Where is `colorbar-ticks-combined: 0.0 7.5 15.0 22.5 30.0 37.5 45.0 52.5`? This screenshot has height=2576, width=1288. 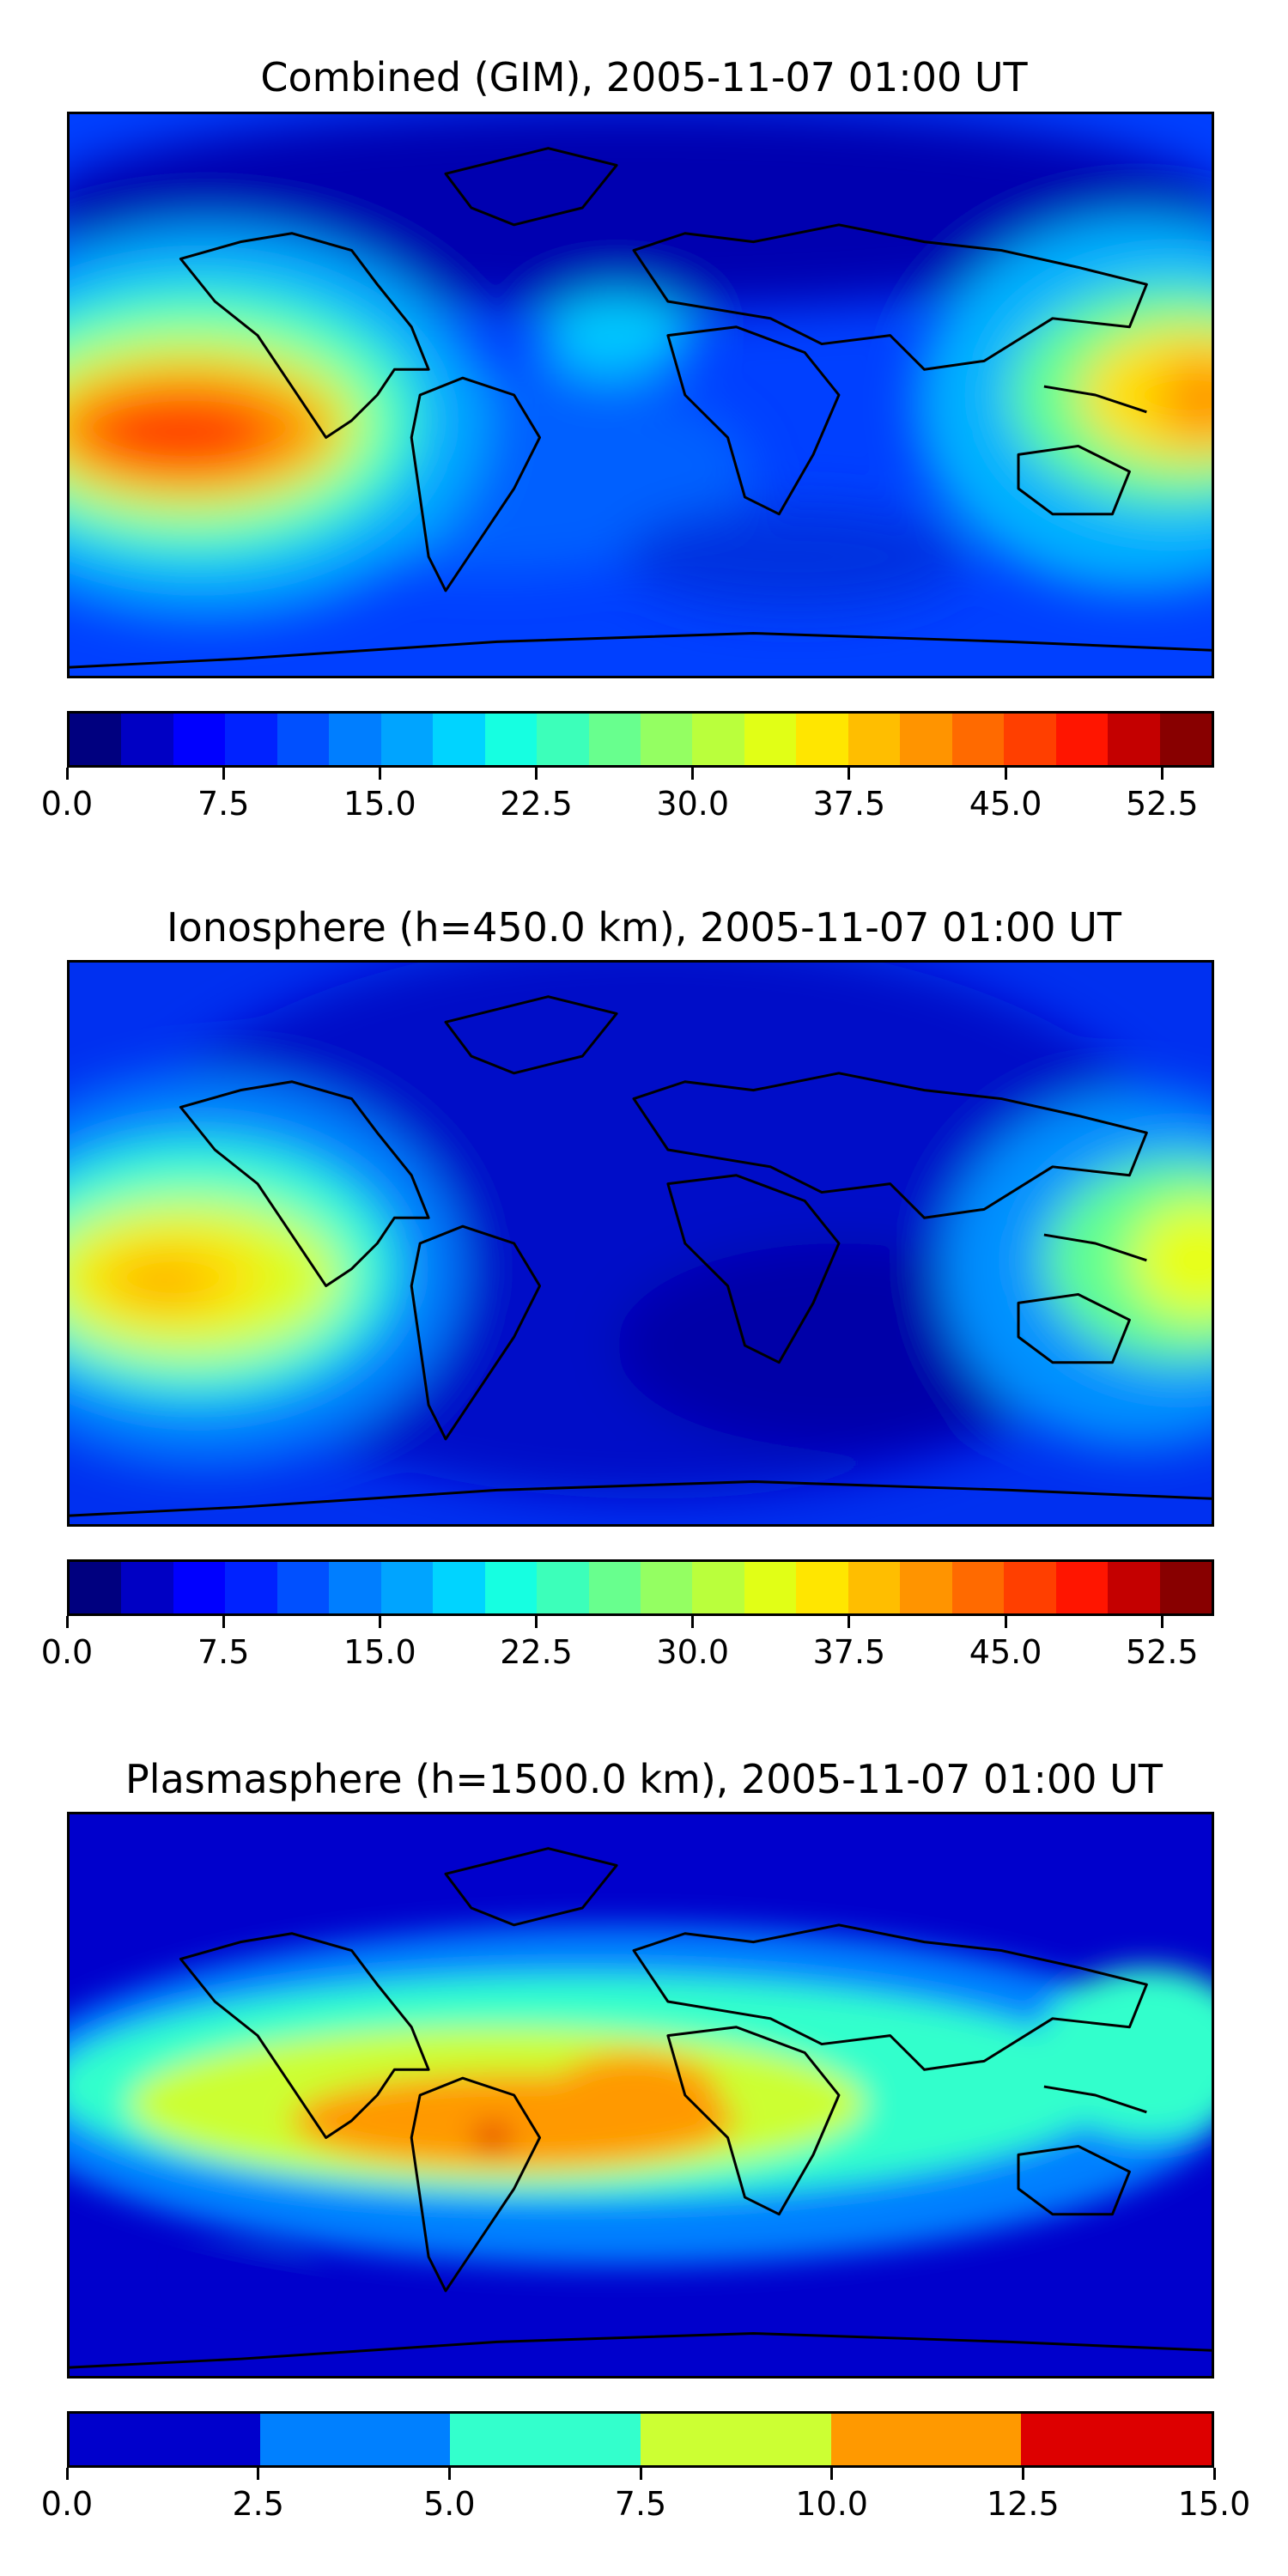 colorbar-ticks-combined: 0.0 7.5 15.0 22.5 30.0 37.5 45.0 52.5 is located at coordinates (627, 795).